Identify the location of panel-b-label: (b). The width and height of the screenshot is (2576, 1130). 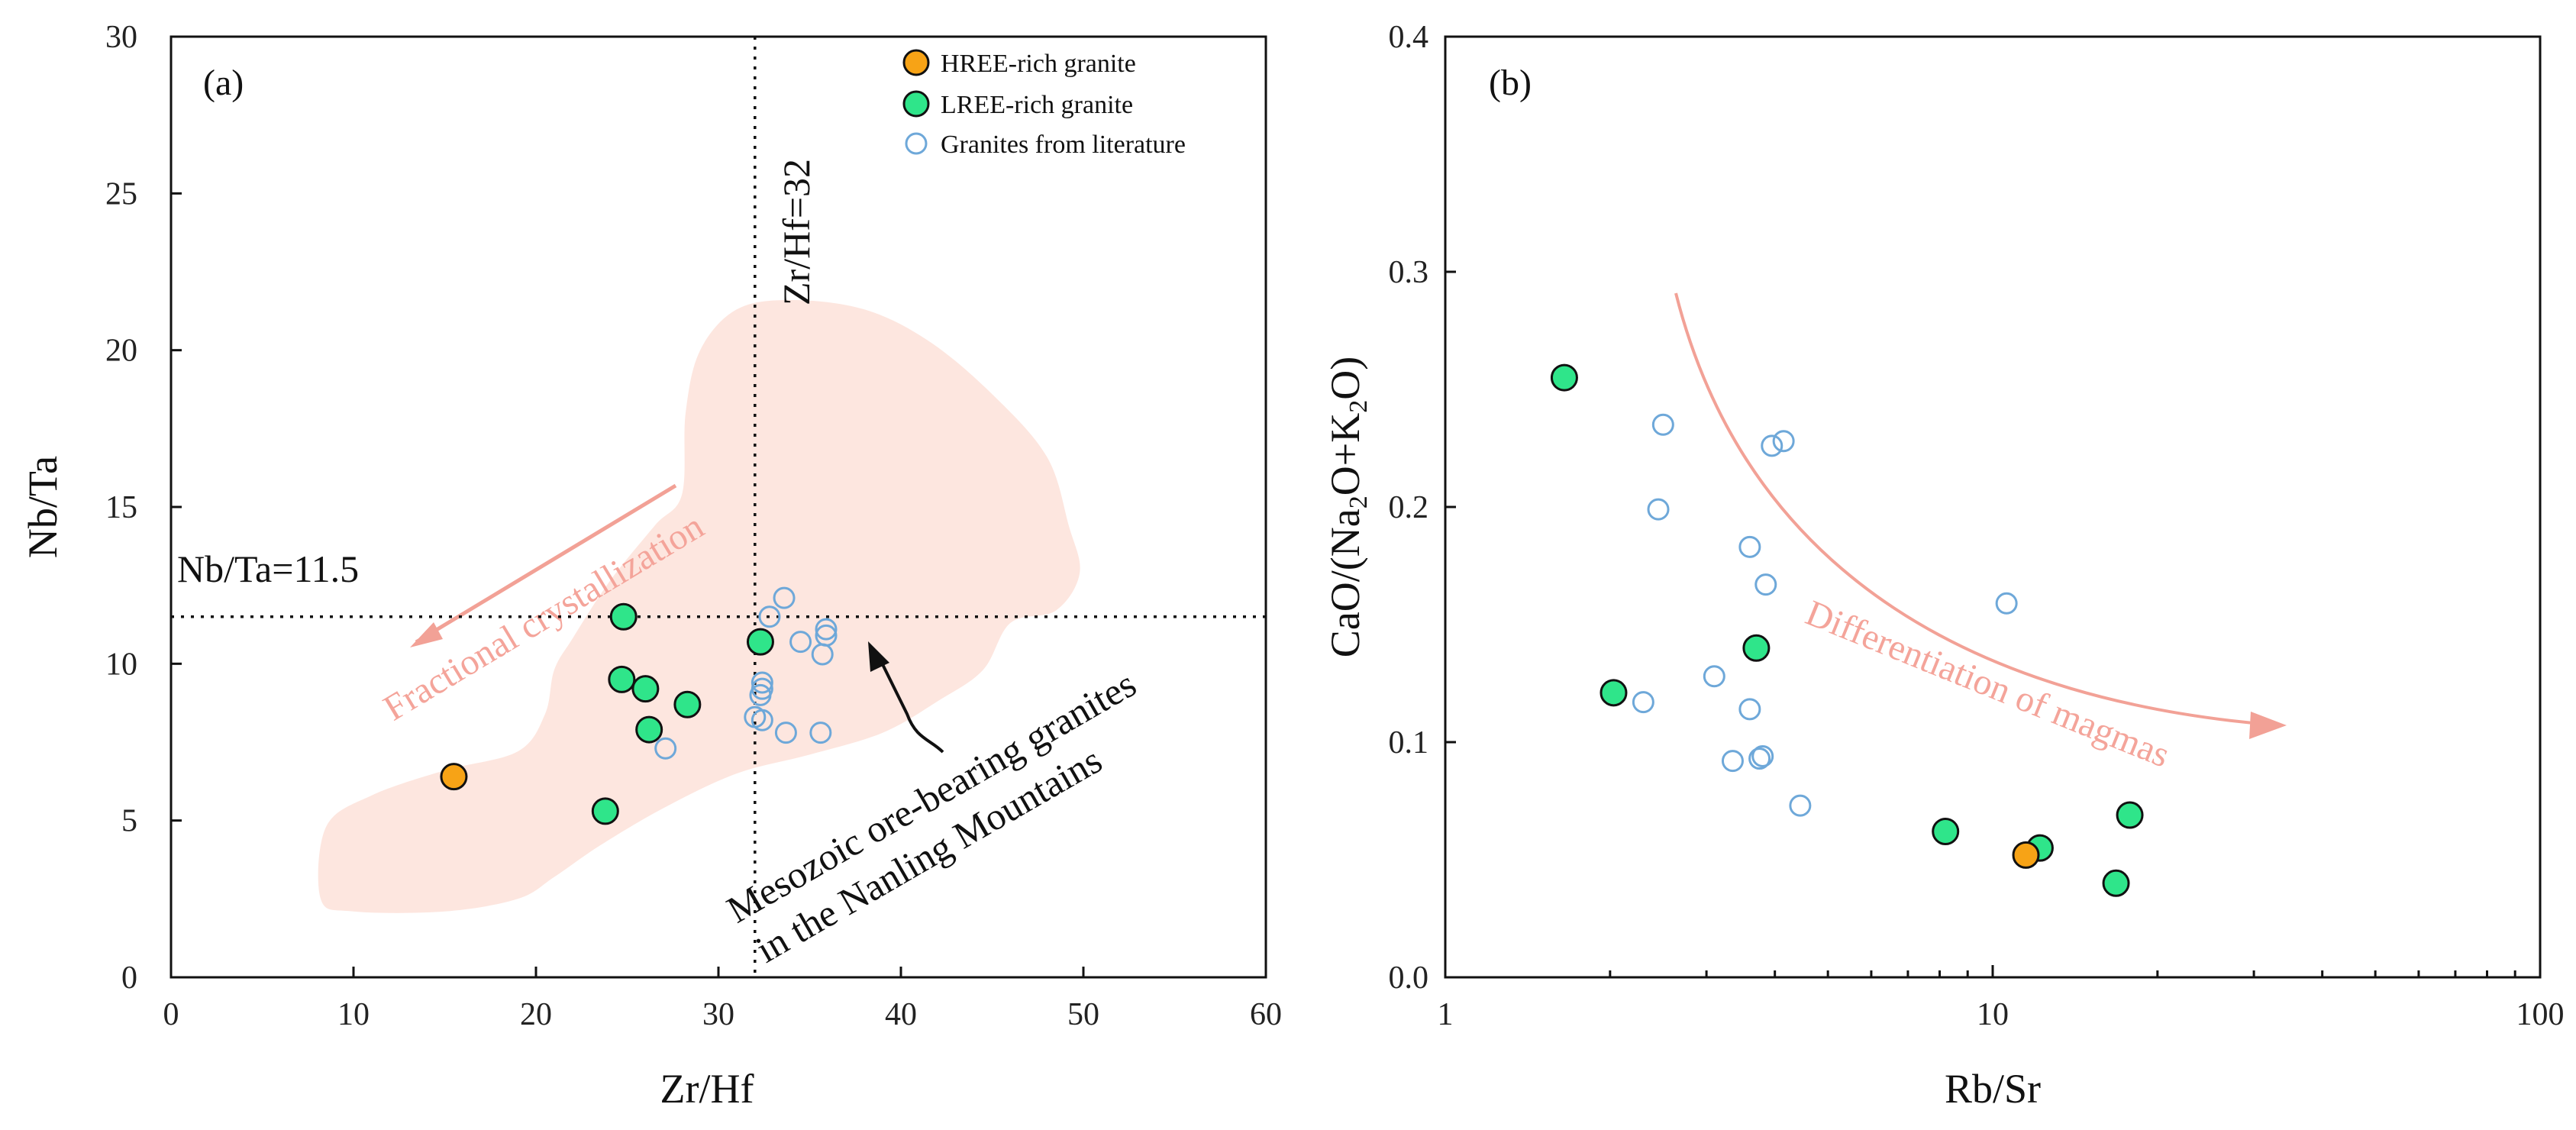
(1510, 83).